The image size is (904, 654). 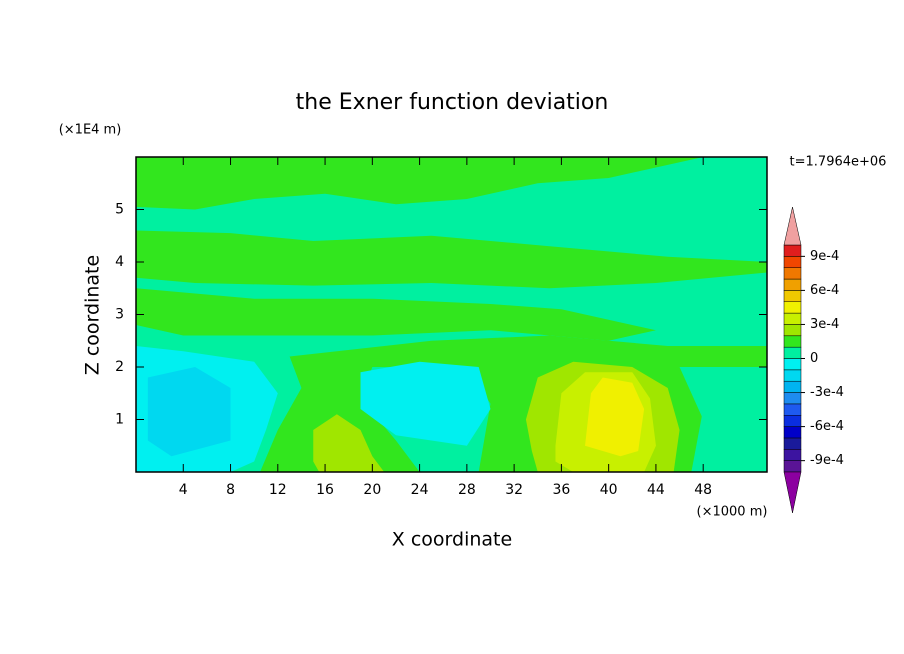 What do you see at coordinates (792, 226) in the screenshot?
I see `colorbar-extend-high` at bounding box center [792, 226].